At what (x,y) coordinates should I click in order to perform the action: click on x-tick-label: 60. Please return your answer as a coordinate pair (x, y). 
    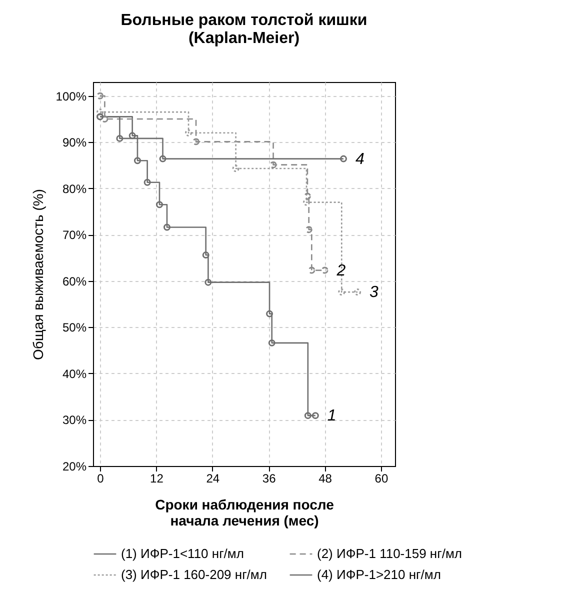
    Looking at the image, I should click on (381, 479).